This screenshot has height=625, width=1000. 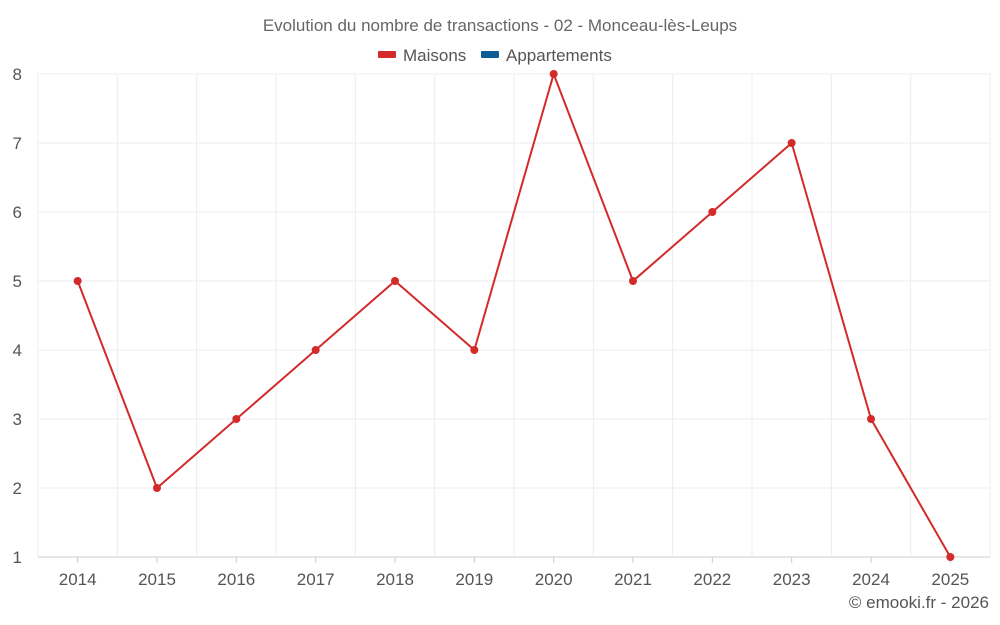 I want to click on y-tick-label: 3, so click(x=17, y=419).